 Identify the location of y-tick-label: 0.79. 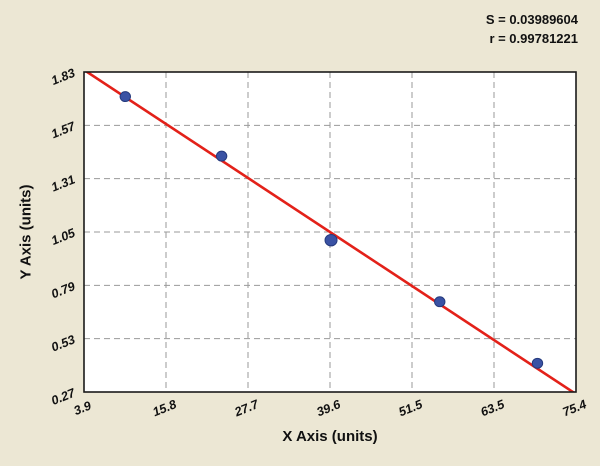
(63, 290).